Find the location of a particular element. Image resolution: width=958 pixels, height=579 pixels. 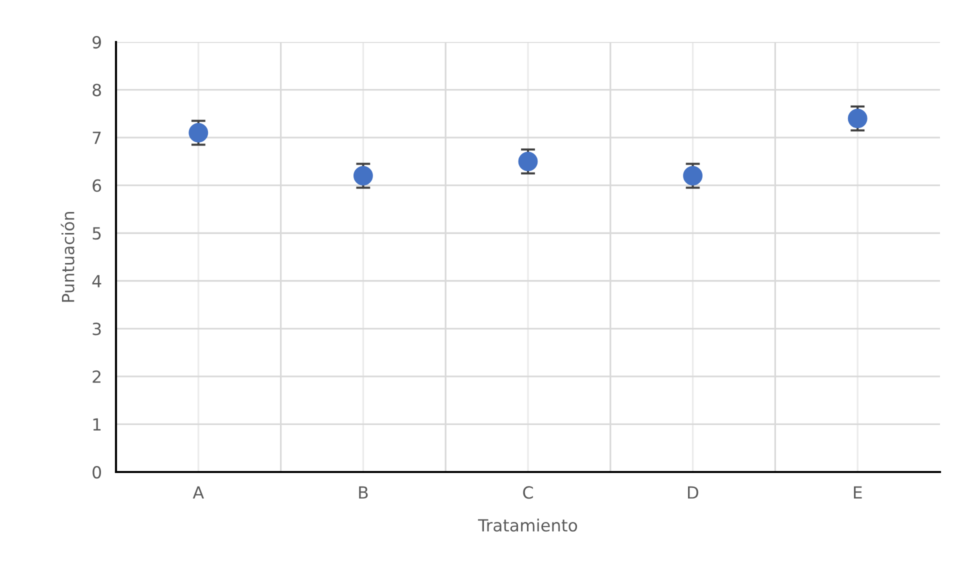

x-tick-label: B is located at coordinates (363, 492).